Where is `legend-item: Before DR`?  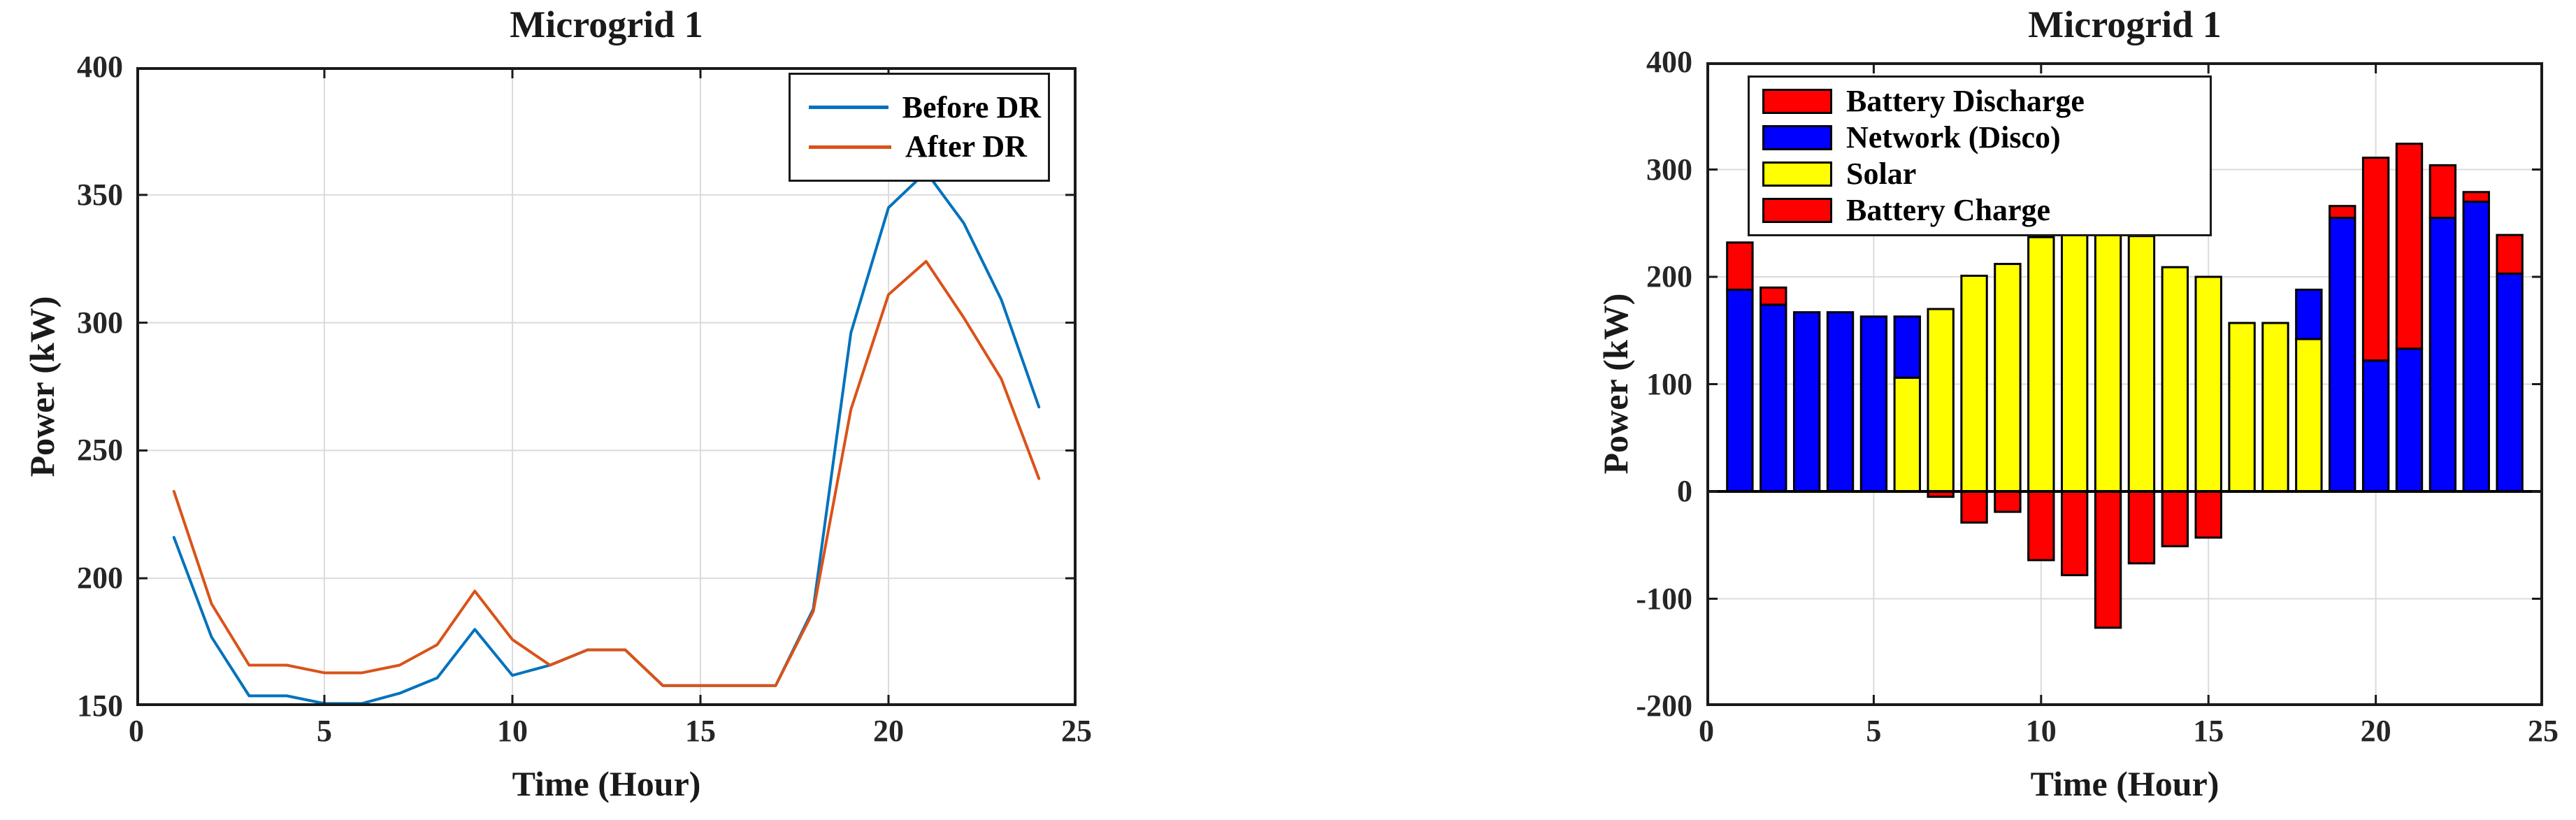
legend-item: Before DR is located at coordinates (925, 106).